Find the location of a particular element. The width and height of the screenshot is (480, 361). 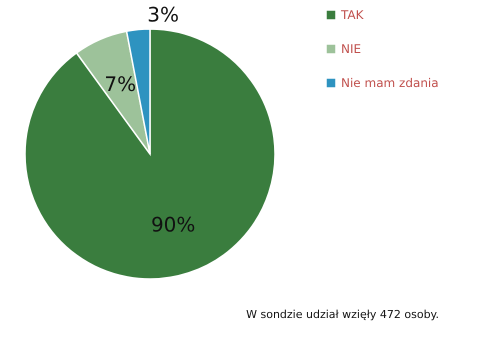

legend-label: Nie mam zdania is located at coordinates (390, 83).